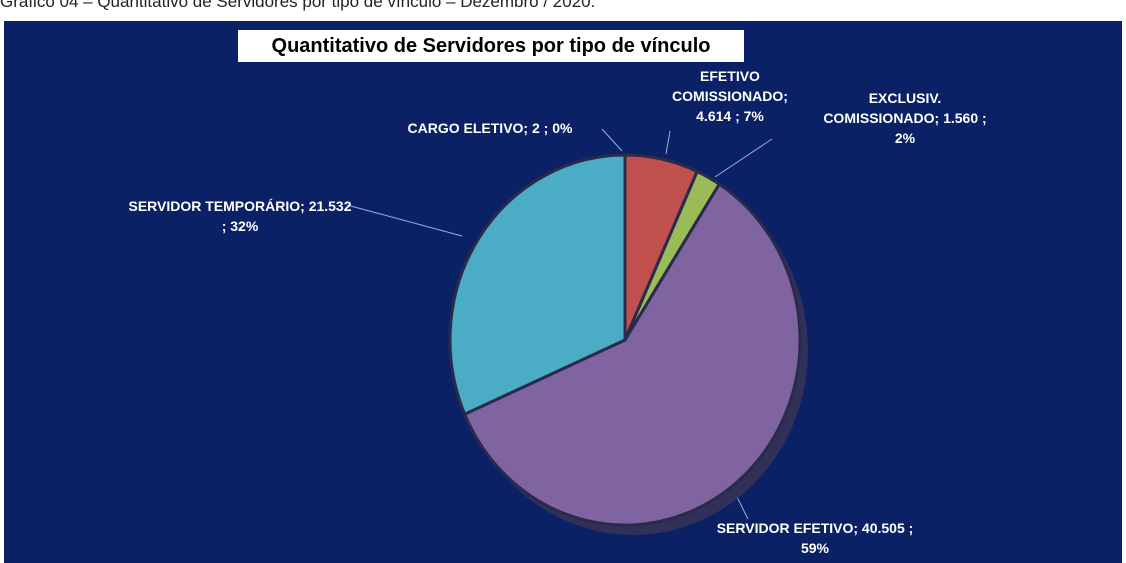  Describe the element at coordinates (730, 86) in the screenshot. I see `category-label: EFETIVO COMISSIONADO;` at that location.